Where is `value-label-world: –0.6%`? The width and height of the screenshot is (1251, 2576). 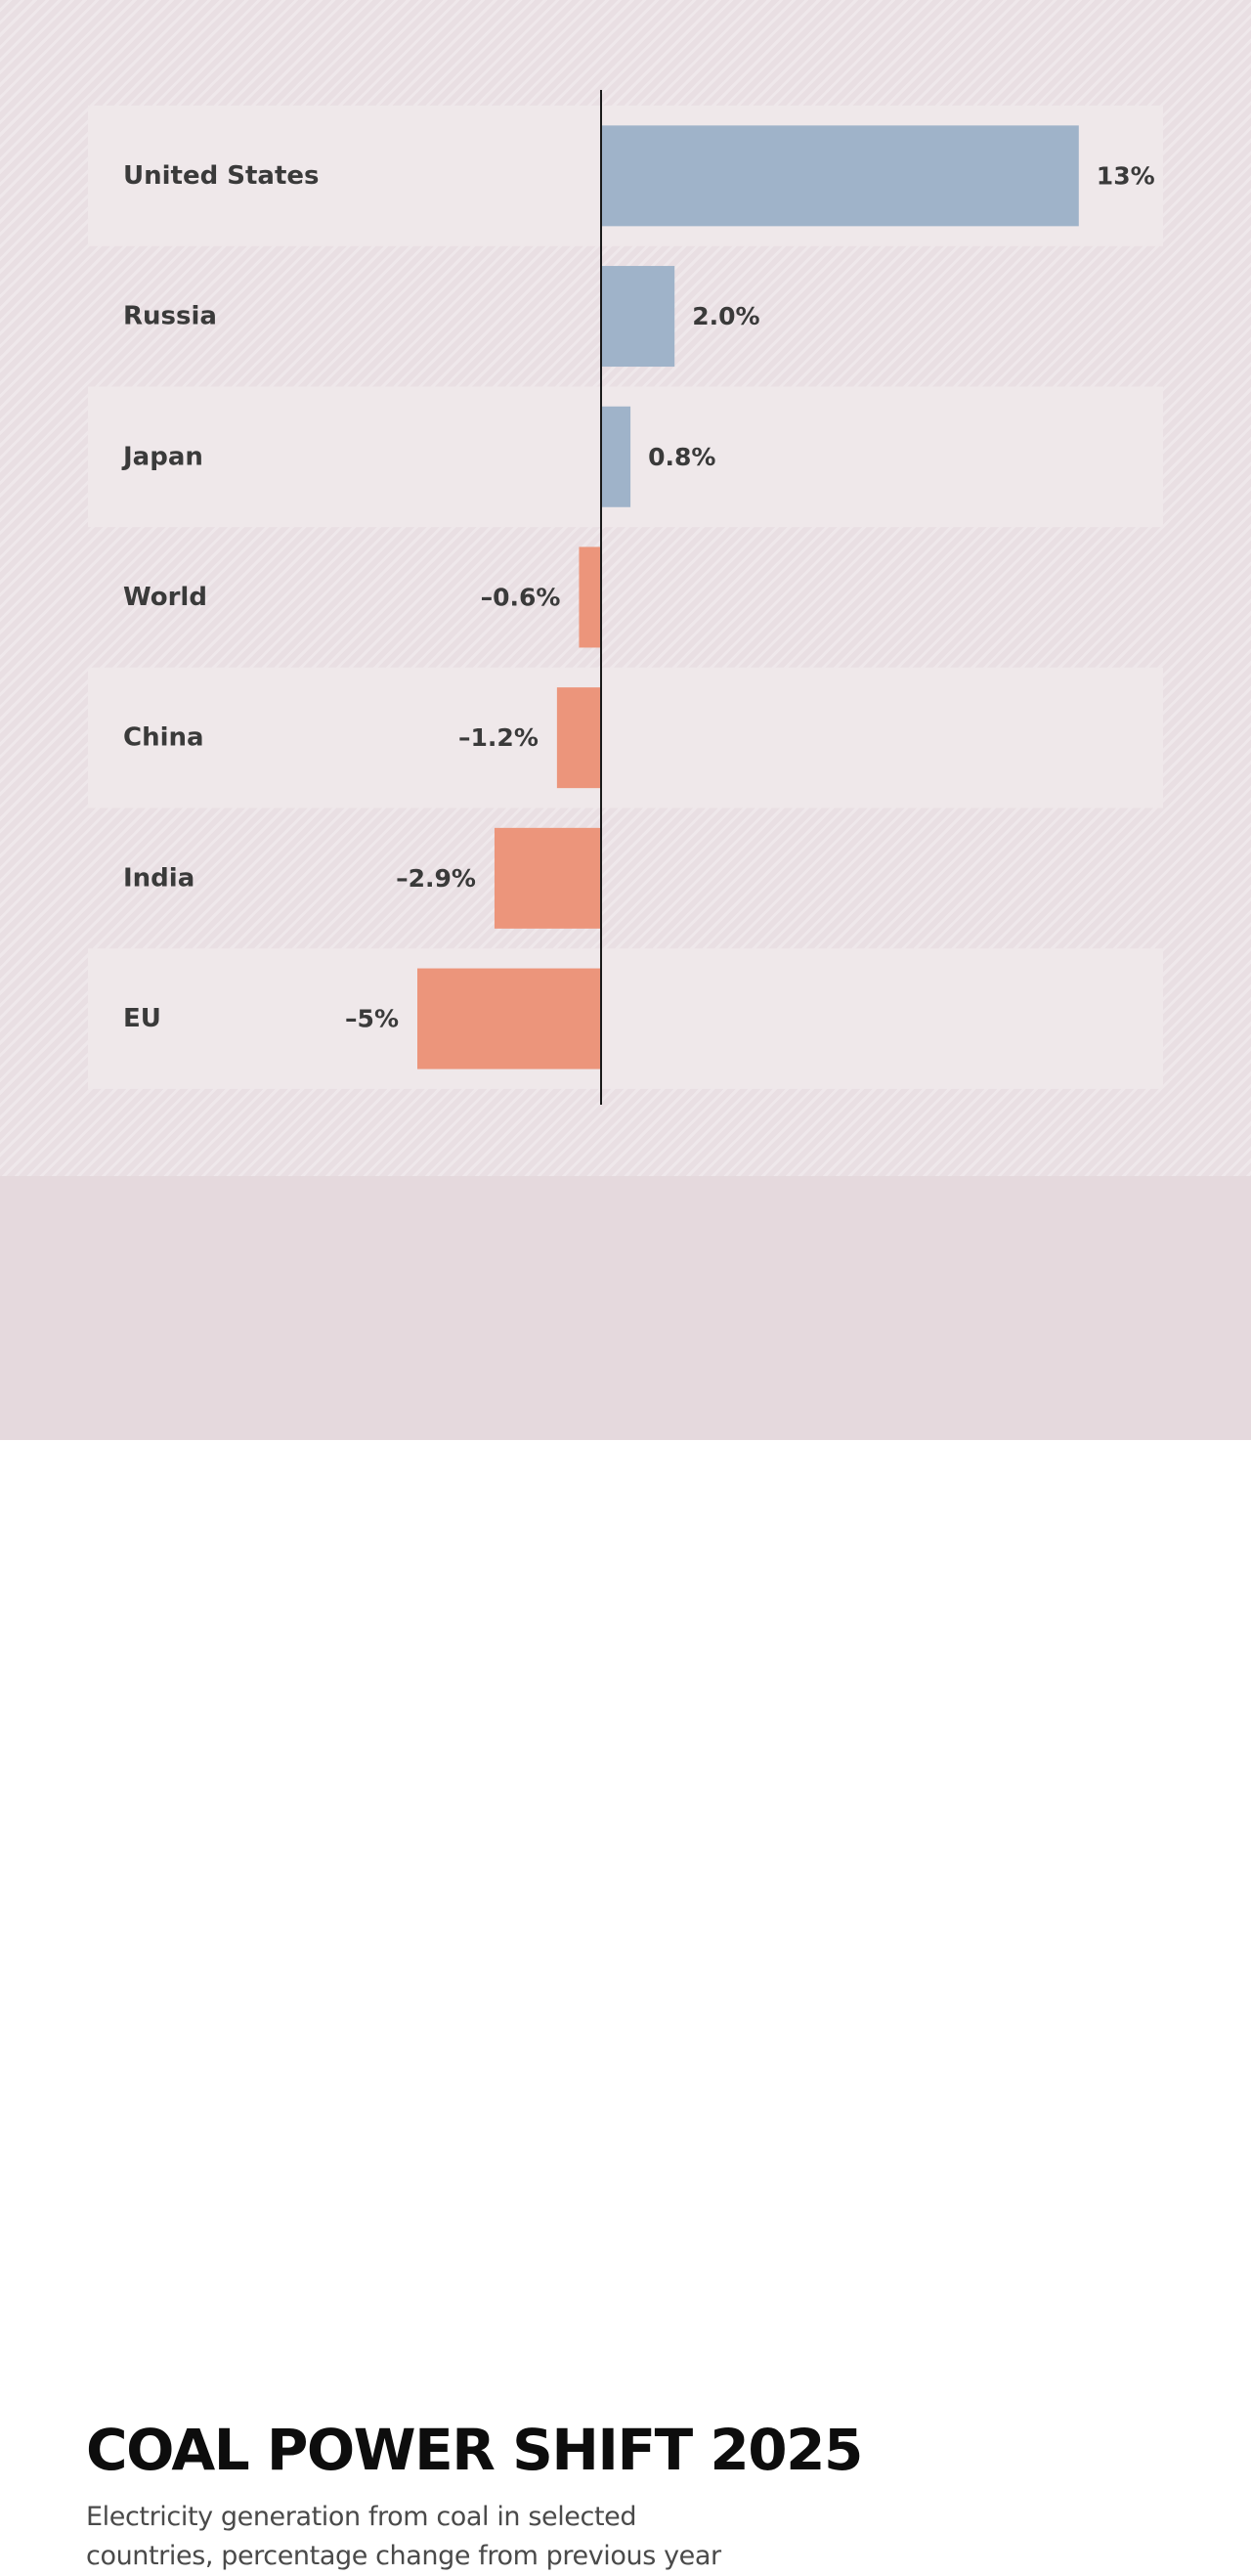
value-label-world: –0.6% is located at coordinates (521, 597).